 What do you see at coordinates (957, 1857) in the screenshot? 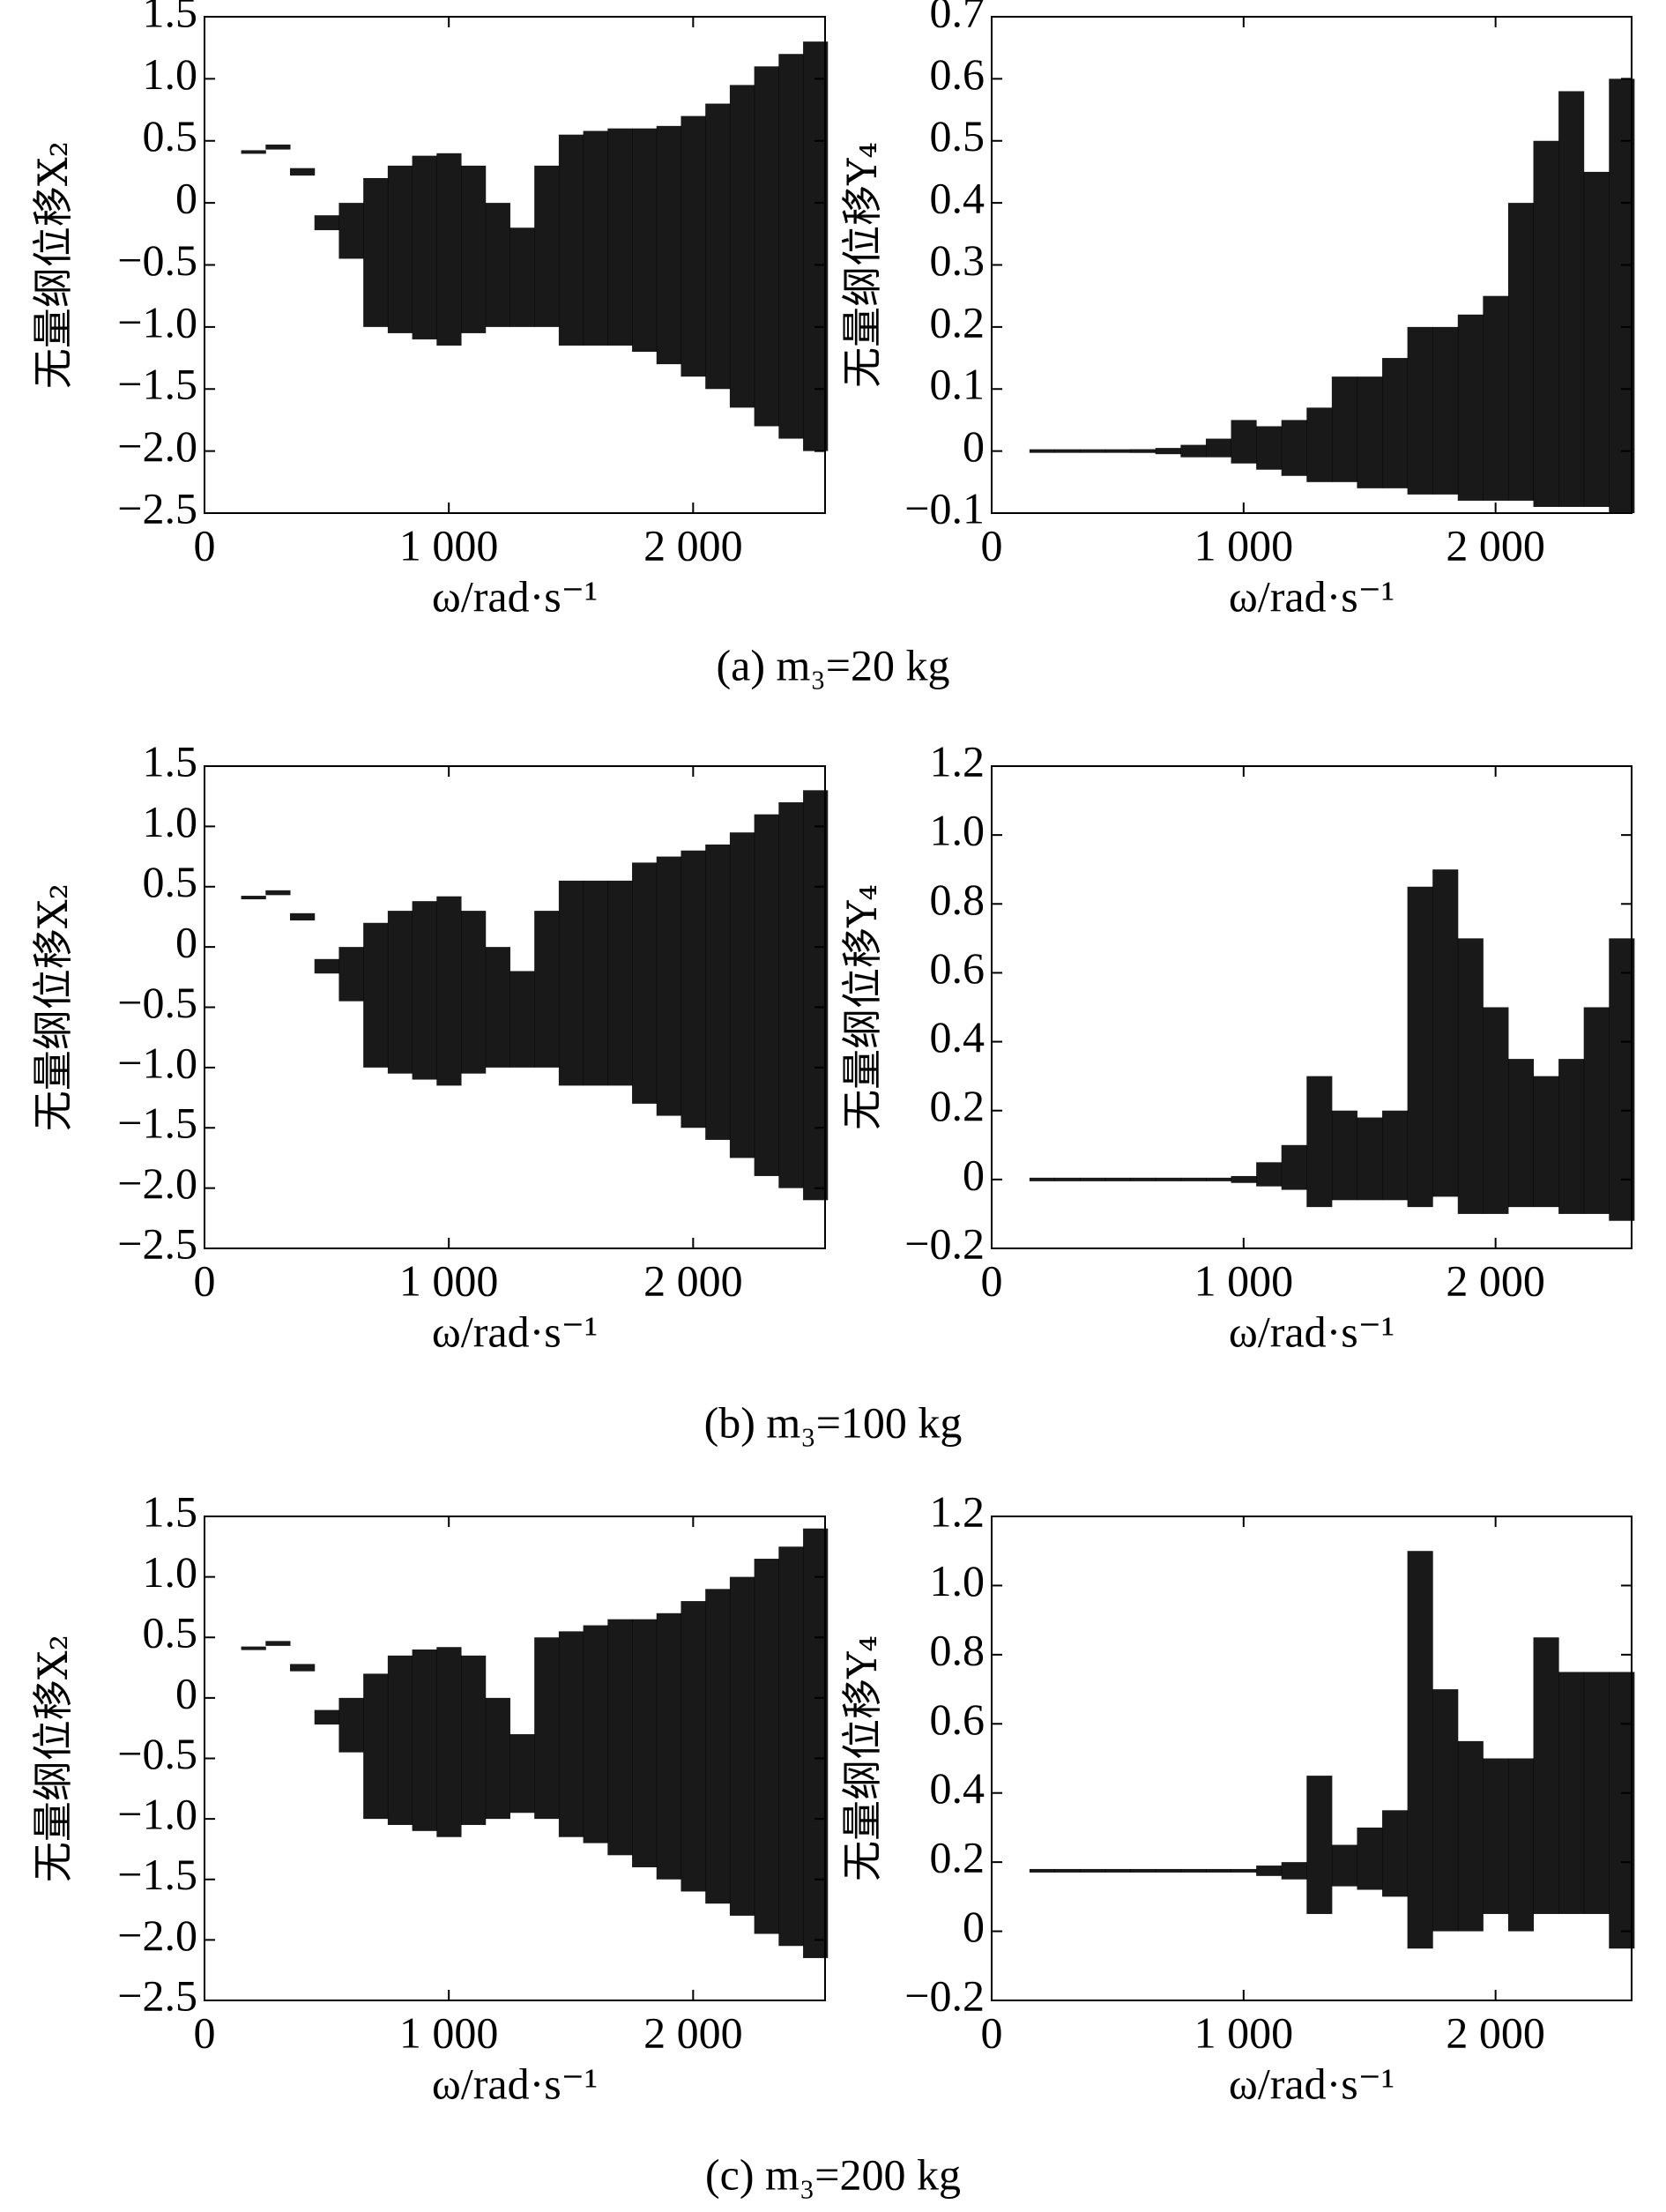
I see `y-tick-label: 0.2` at bounding box center [957, 1857].